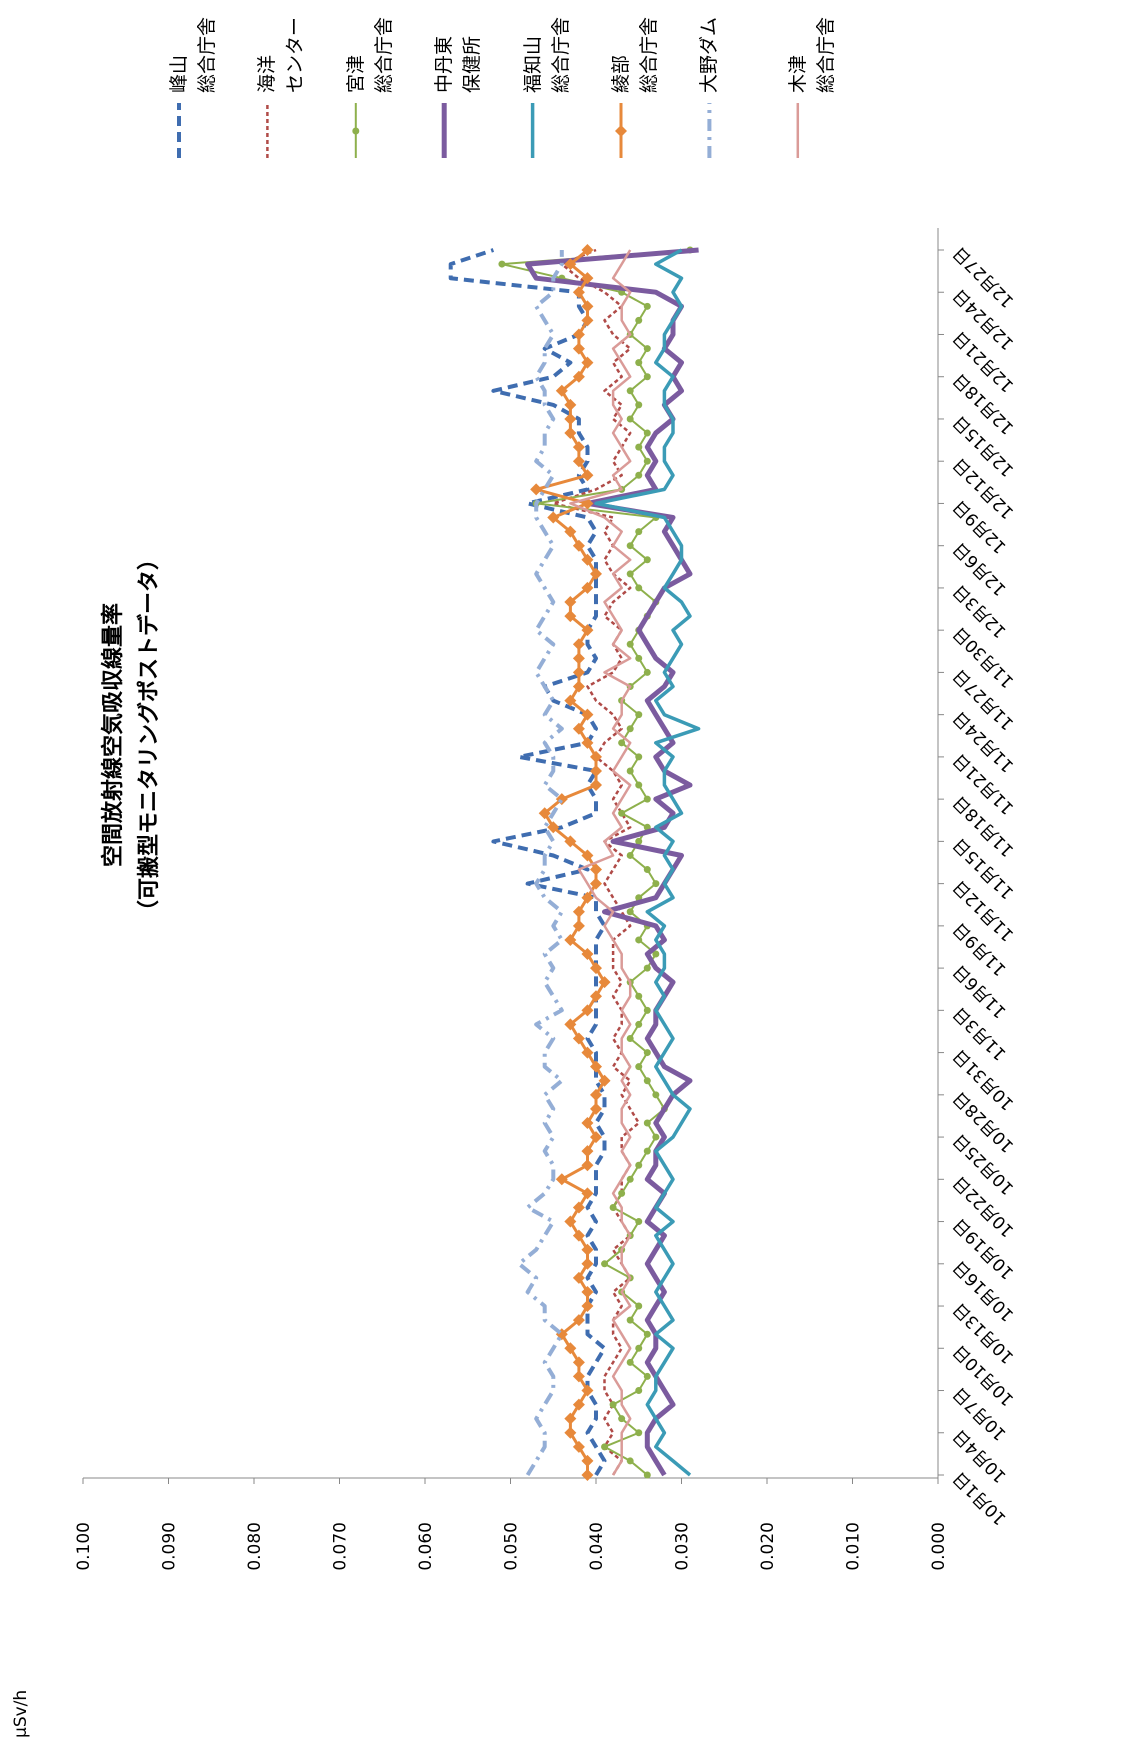 The image size is (1135, 1748). What do you see at coordinates (939, 1546) in the screenshot?
I see `y-tick-label: 0.000` at bounding box center [939, 1546].